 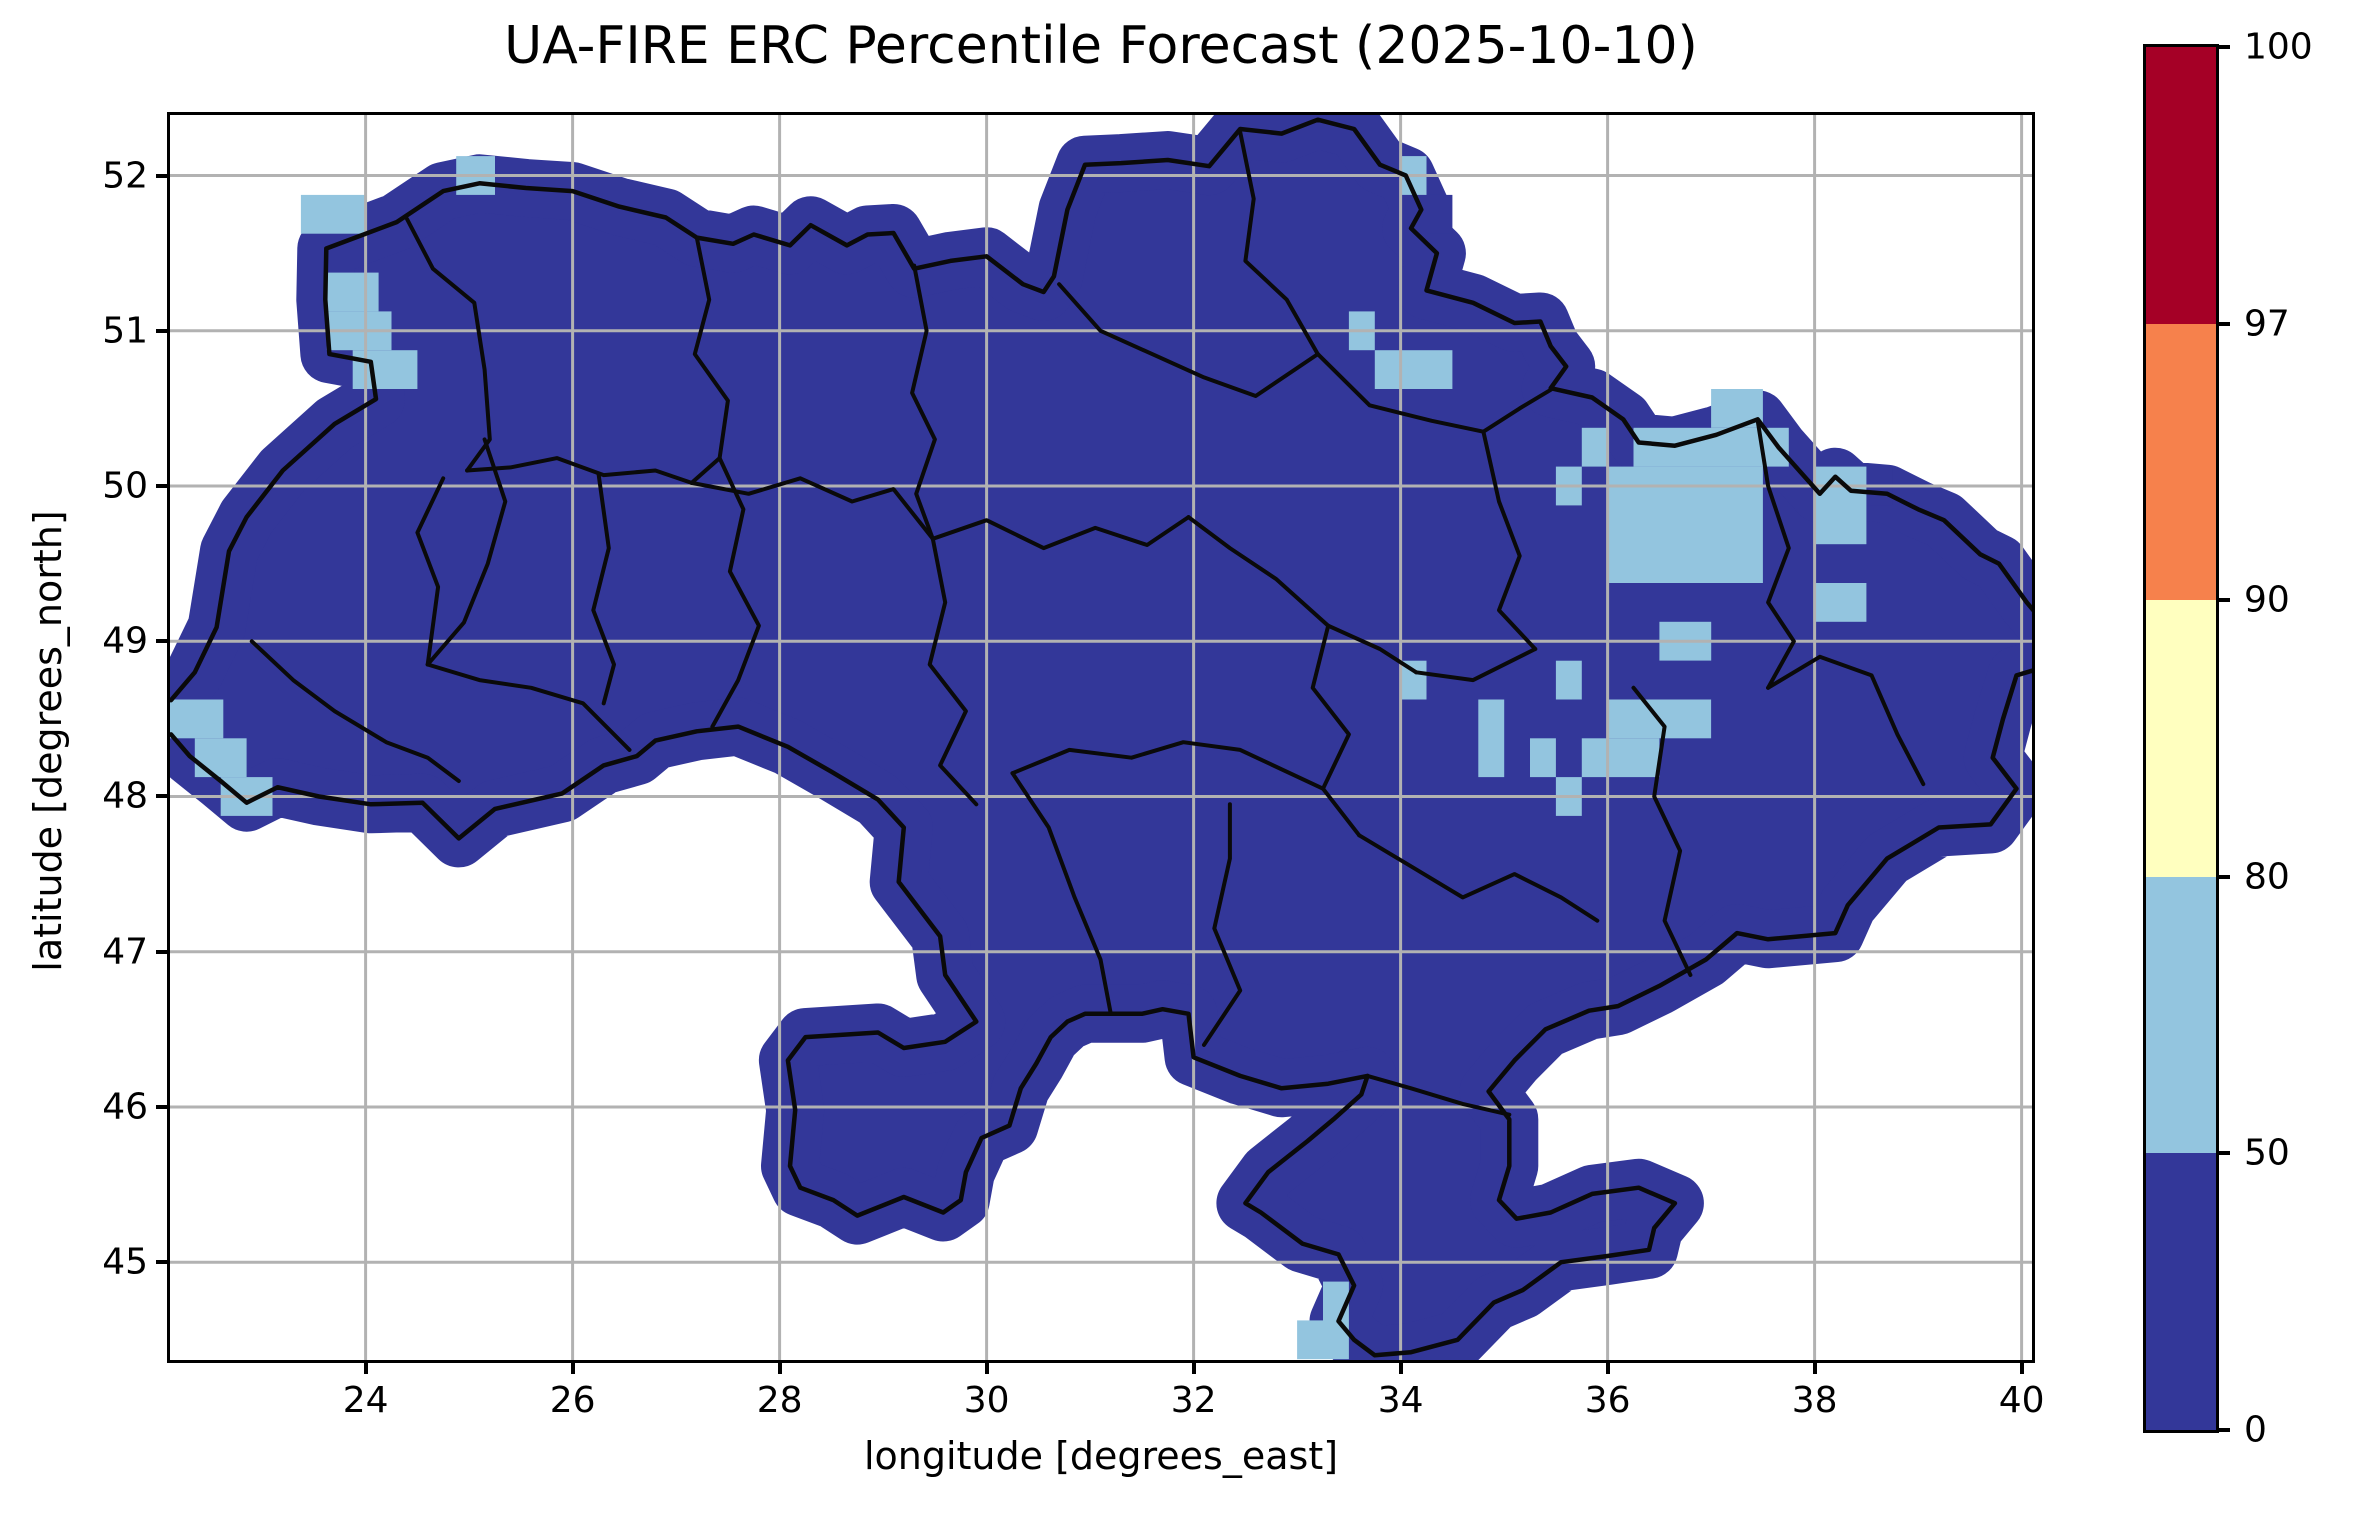 I want to click on x-tick-label: 40, so click(x=2021, y=1400).